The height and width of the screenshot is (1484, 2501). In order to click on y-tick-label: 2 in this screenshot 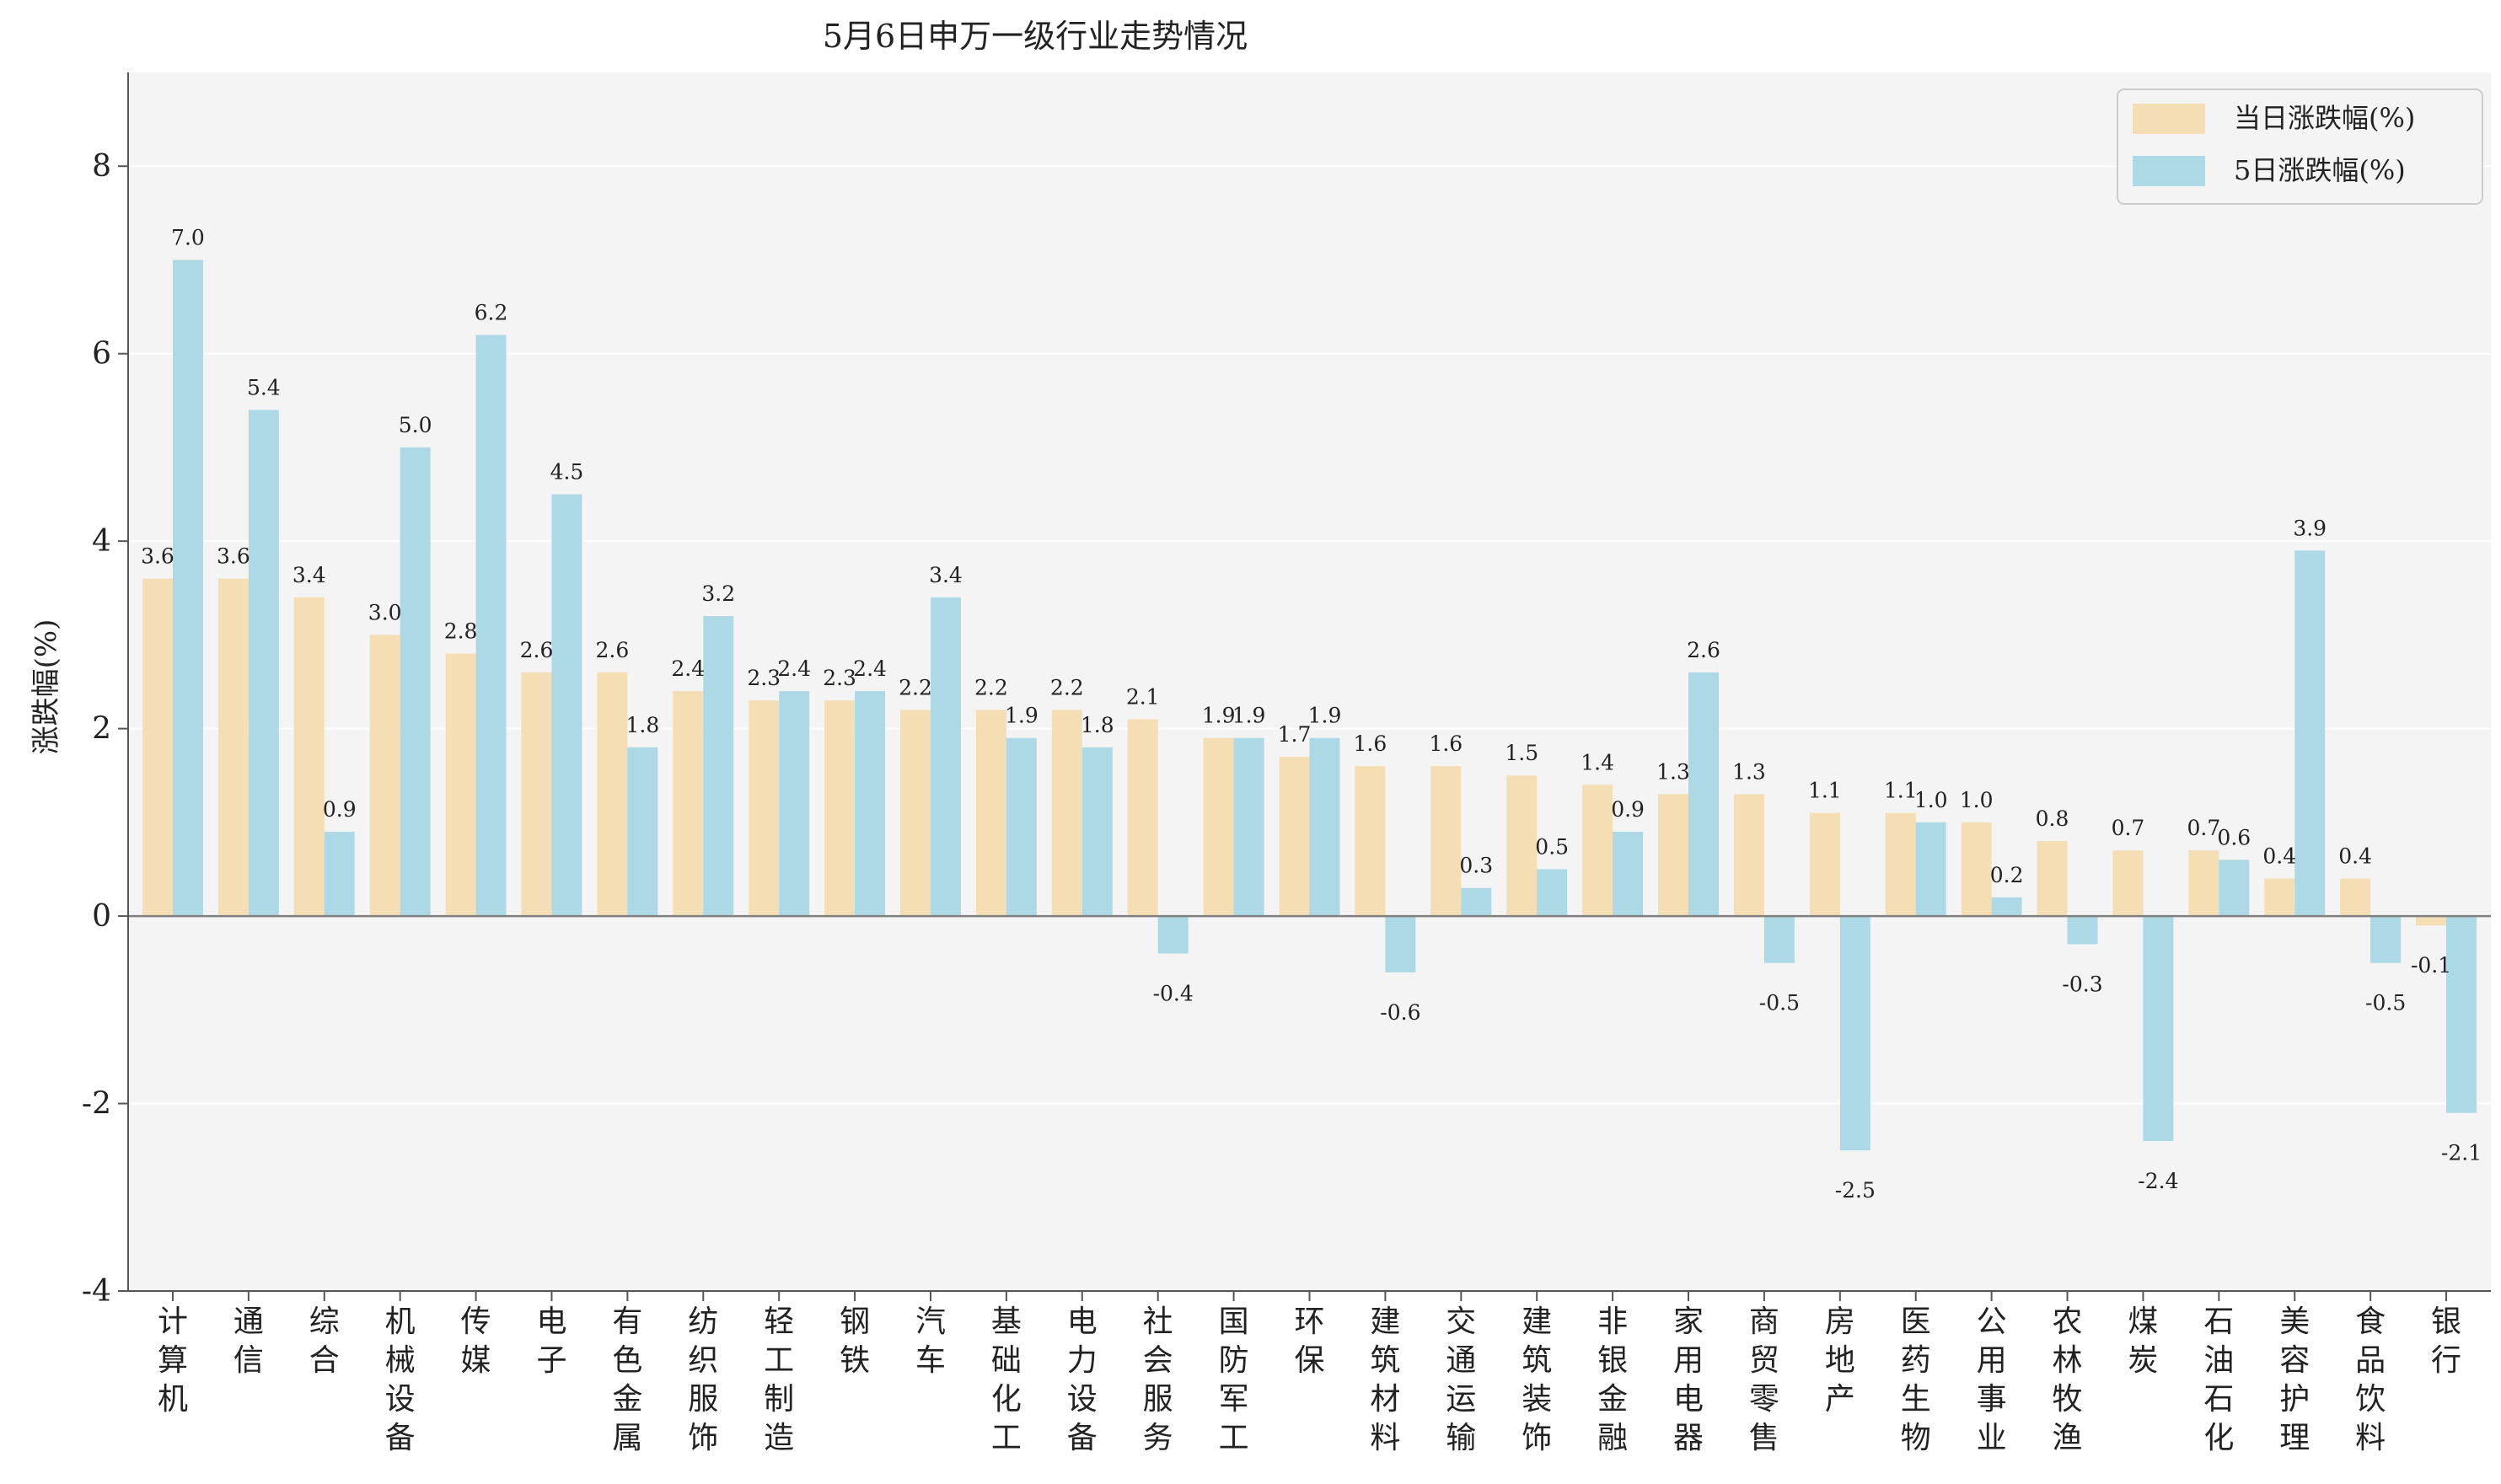, I will do `click(101, 729)`.